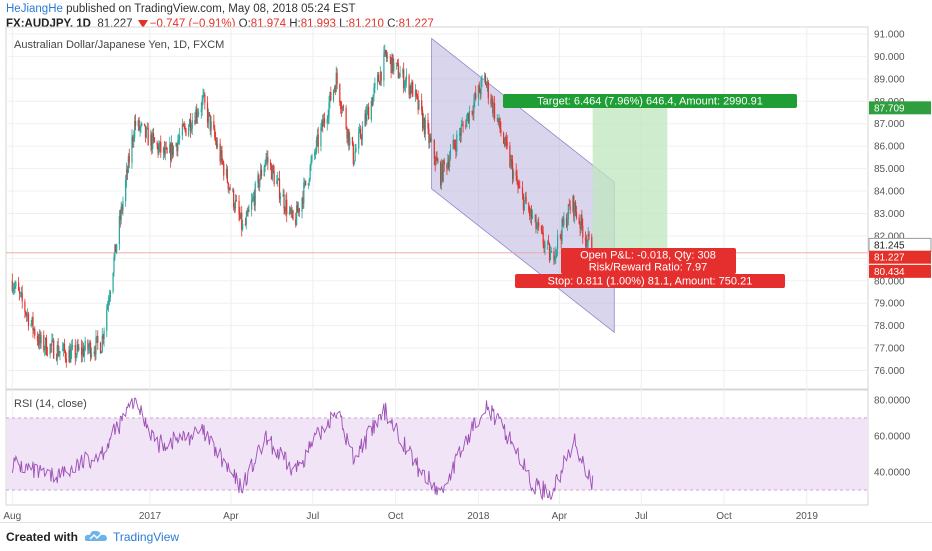 The image size is (932, 551). What do you see at coordinates (650, 281) in the screenshot?
I see `stop-label-box` at bounding box center [650, 281].